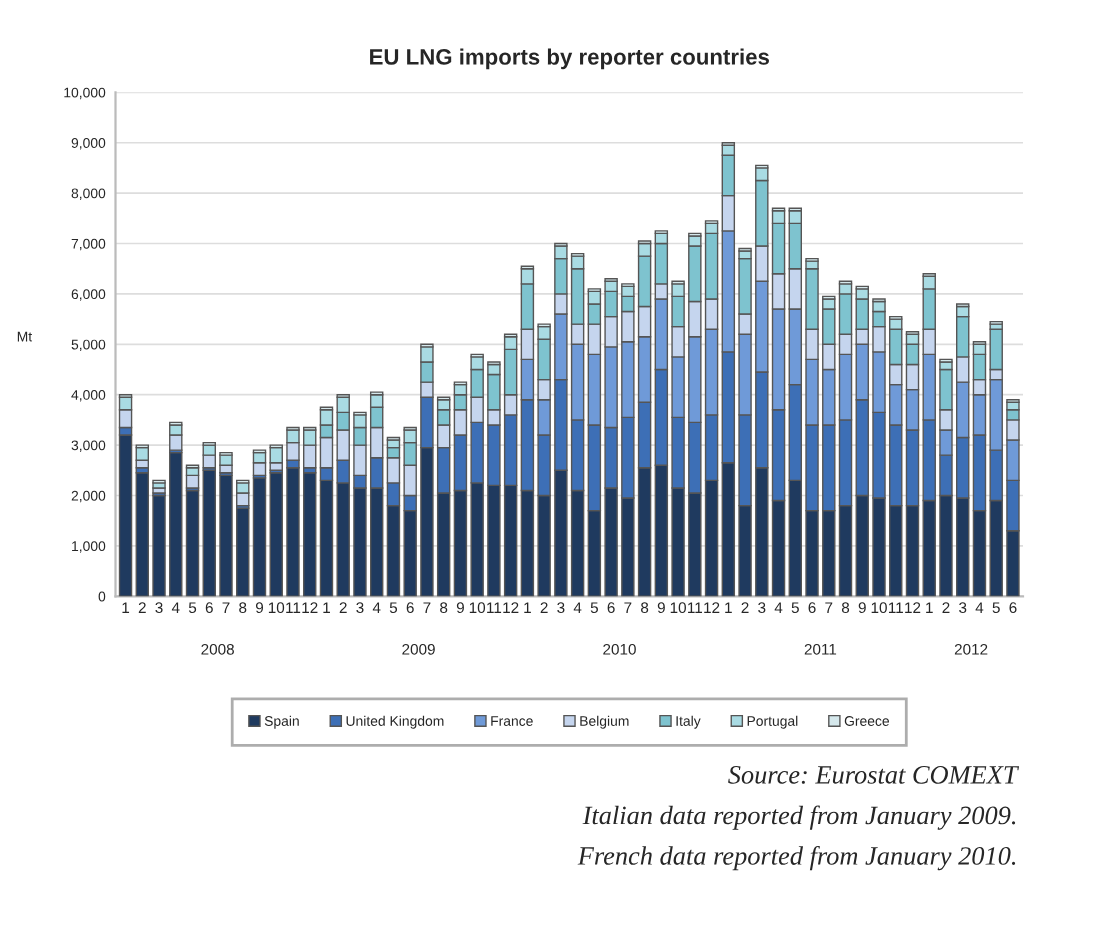 This screenshot has height=942, width=1100. Describe the element at coordinates (799, 817) in the screenshot. I see `text: Italian data reported from January 2009.` at that location.